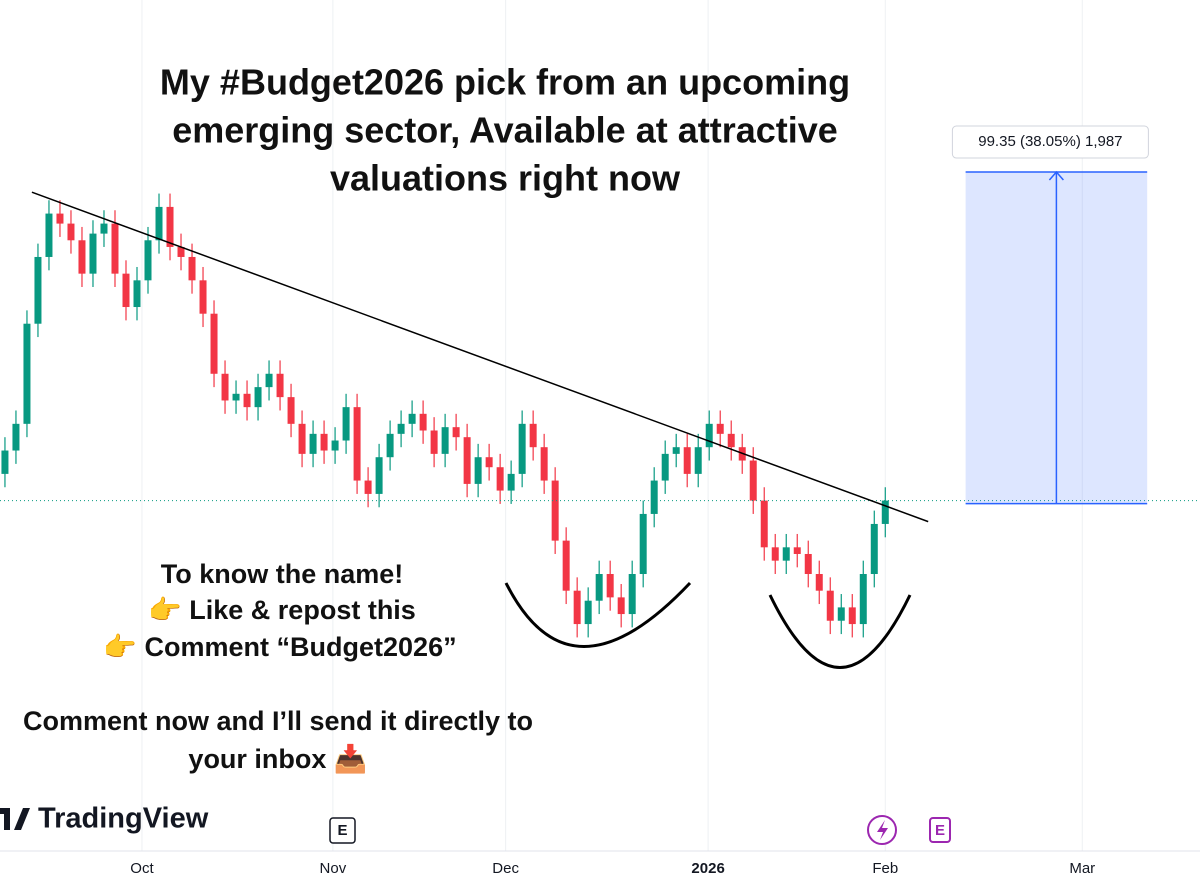  What do you see at coordinates (882, 830) in the screenshot?
I see `lightning-glyph` at bounding box center [882, 830].